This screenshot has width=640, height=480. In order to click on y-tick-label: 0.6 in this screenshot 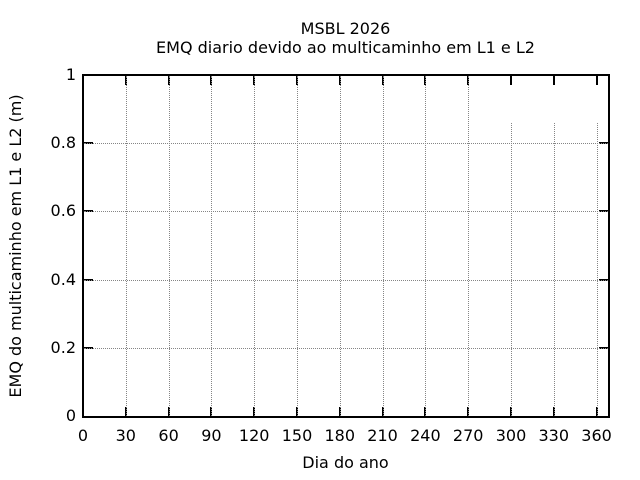, I will do `click(63, 211)`.